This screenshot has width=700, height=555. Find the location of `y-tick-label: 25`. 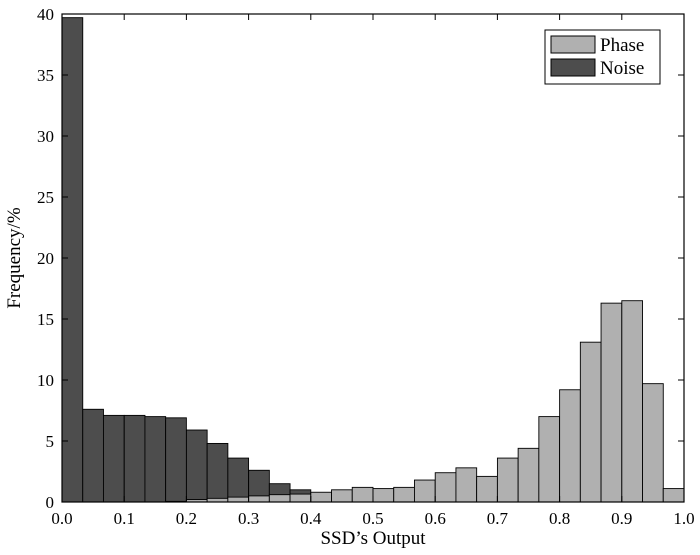

y-tick-label: 25 is located at coordinates (45, 197).